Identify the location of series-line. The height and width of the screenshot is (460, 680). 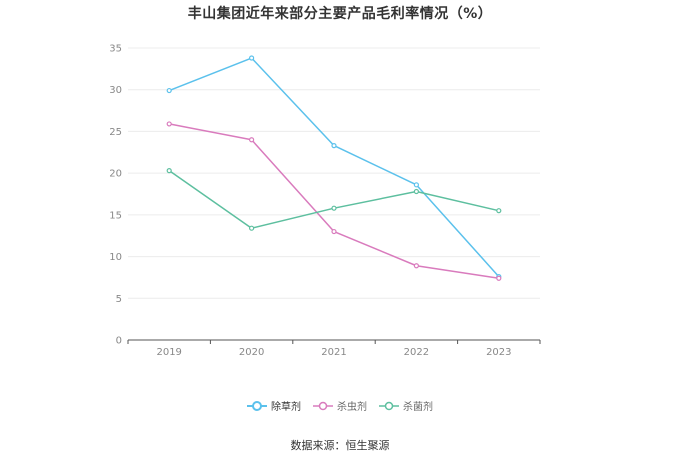
(333, 199).